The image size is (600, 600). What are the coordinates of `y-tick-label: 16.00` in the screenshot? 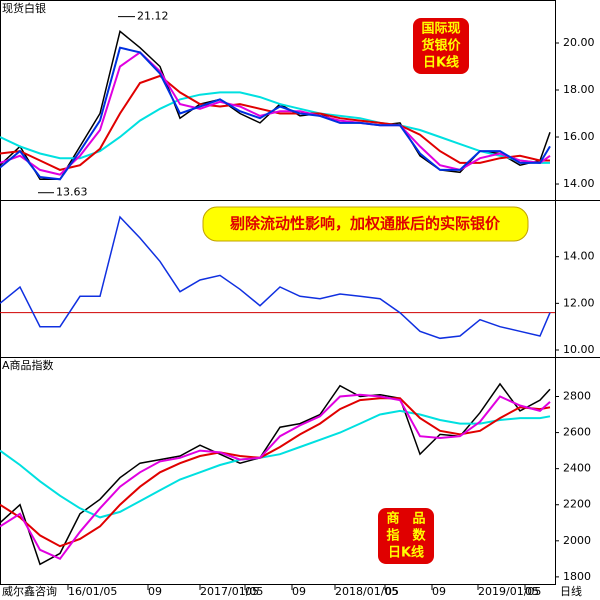 It's located at (579, 136).